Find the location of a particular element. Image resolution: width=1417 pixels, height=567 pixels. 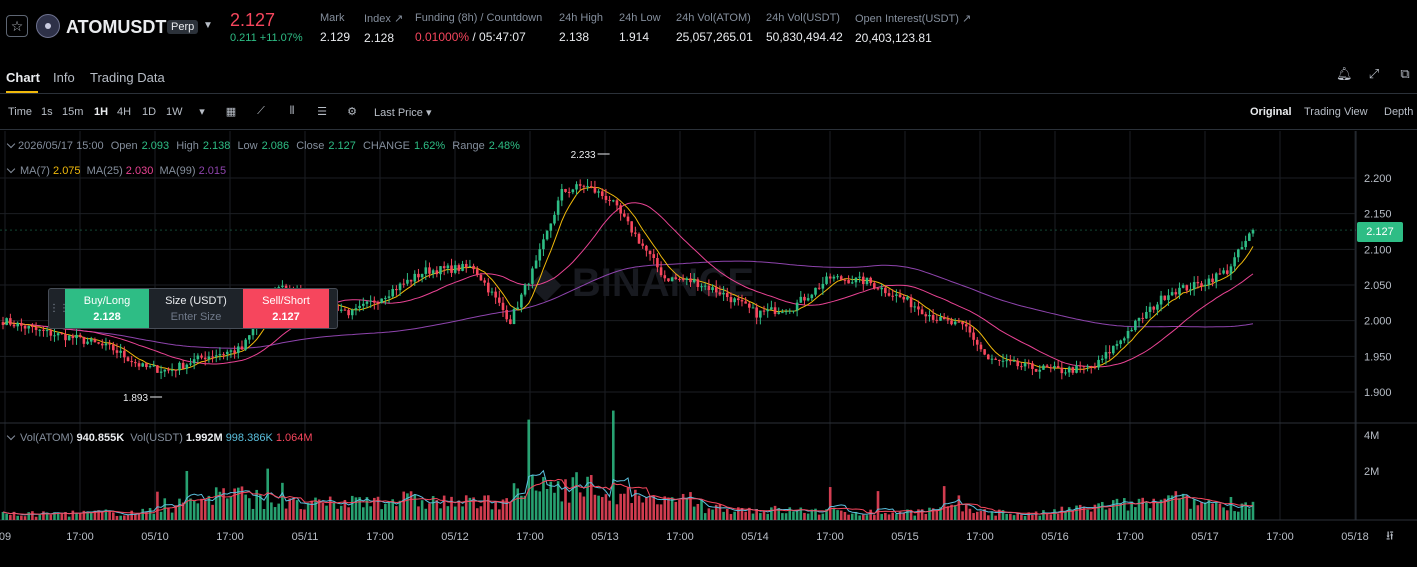

settings-sliders-icon: ☰ is located at coordinates (322, 112).